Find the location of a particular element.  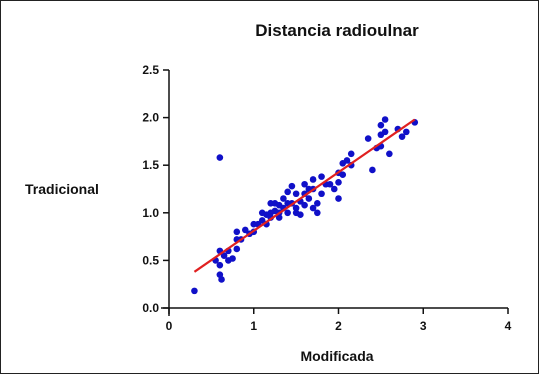

y-tick-label: 1.0 is located at coordinates (150, 213).